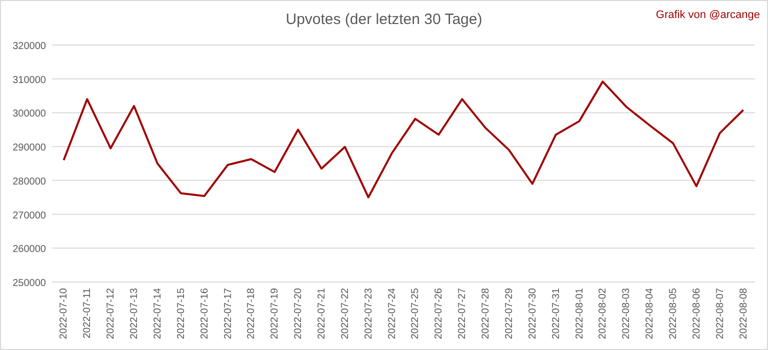 The height and width of the screenshot is (350, 768). I want to click on x-tick-label: 2022-07-13, so click(134, 314).